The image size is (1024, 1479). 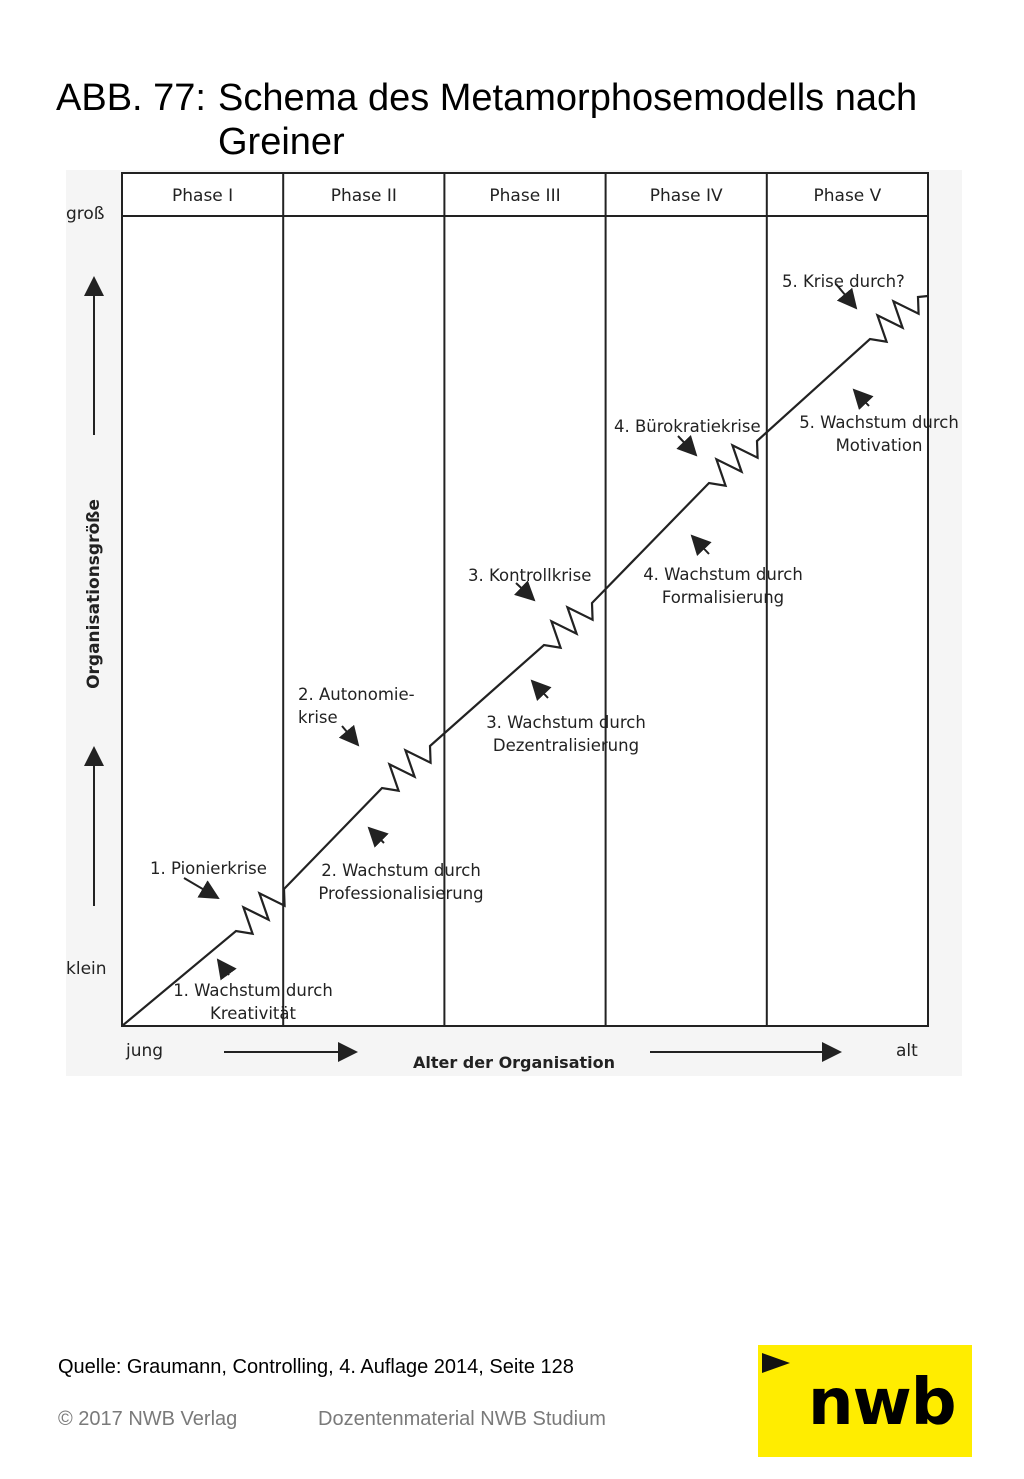 I want to click on x-axis-label: Alter der Organisation, so click(x=514, y=1062).